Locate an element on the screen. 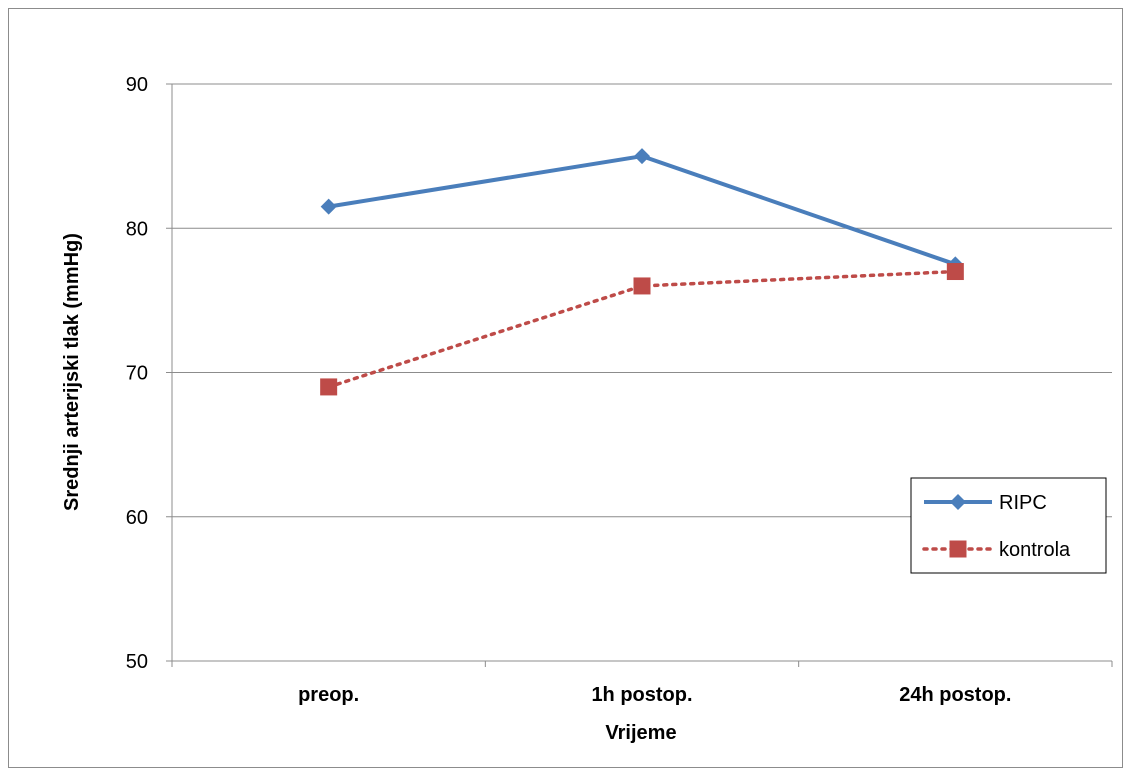 The image size is (1132, 768). legend: RIPC kontrola is located at coordinates (1008, 525).